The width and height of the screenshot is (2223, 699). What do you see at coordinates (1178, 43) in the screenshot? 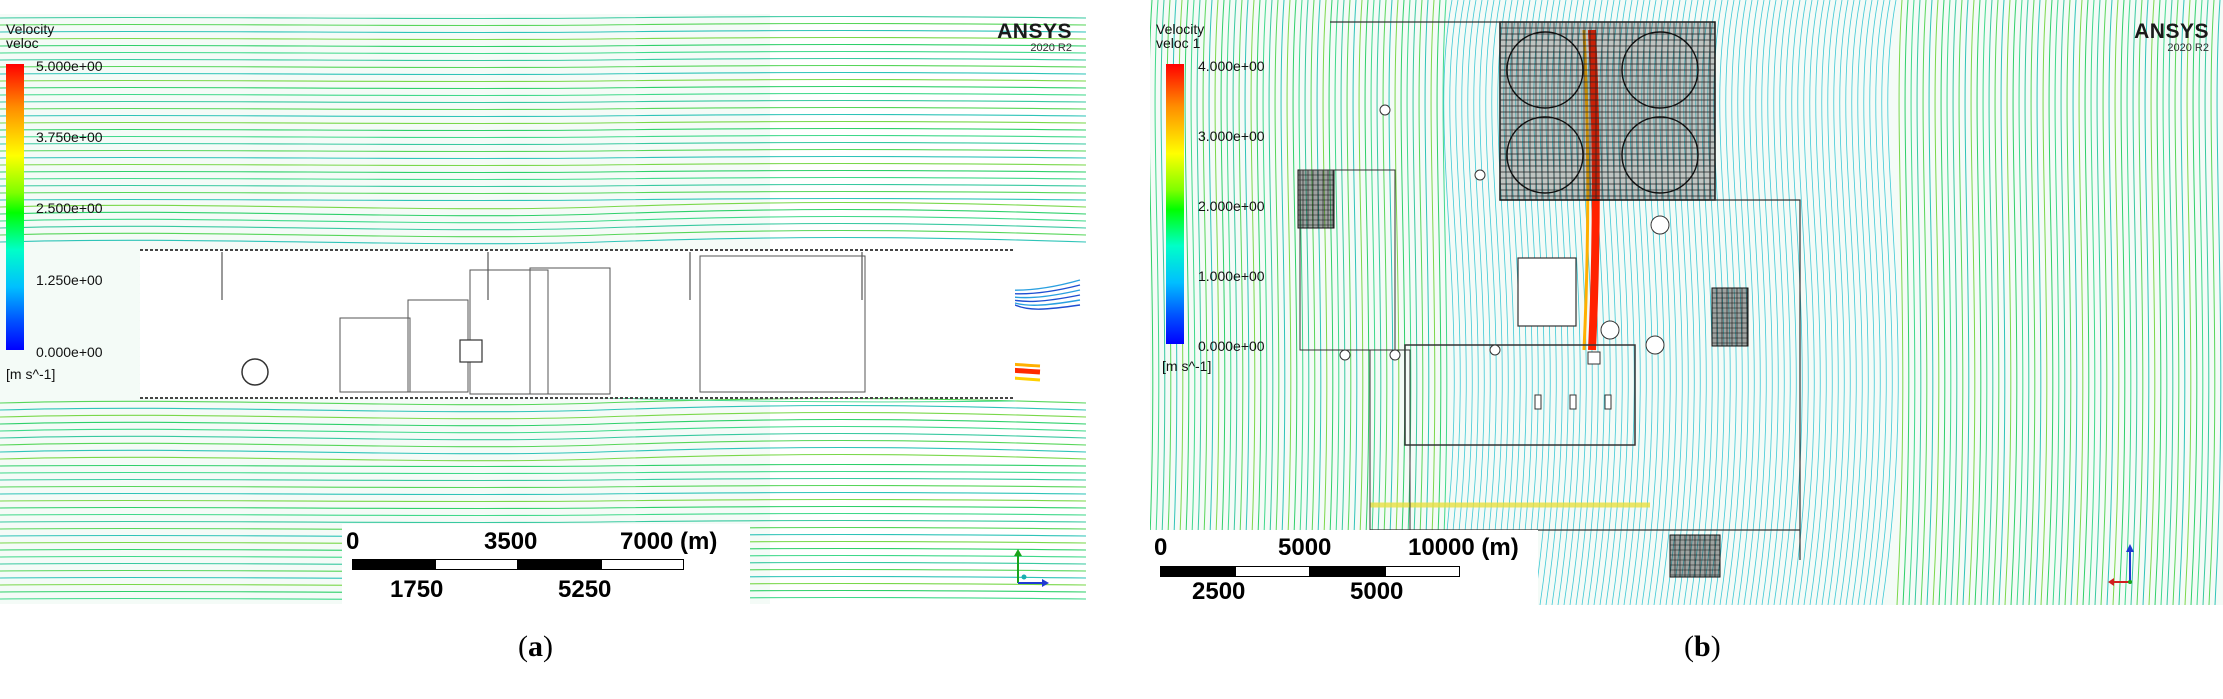
I see `panel-b-legend-variable: veloc 1` at bounding box center [1178, 43].